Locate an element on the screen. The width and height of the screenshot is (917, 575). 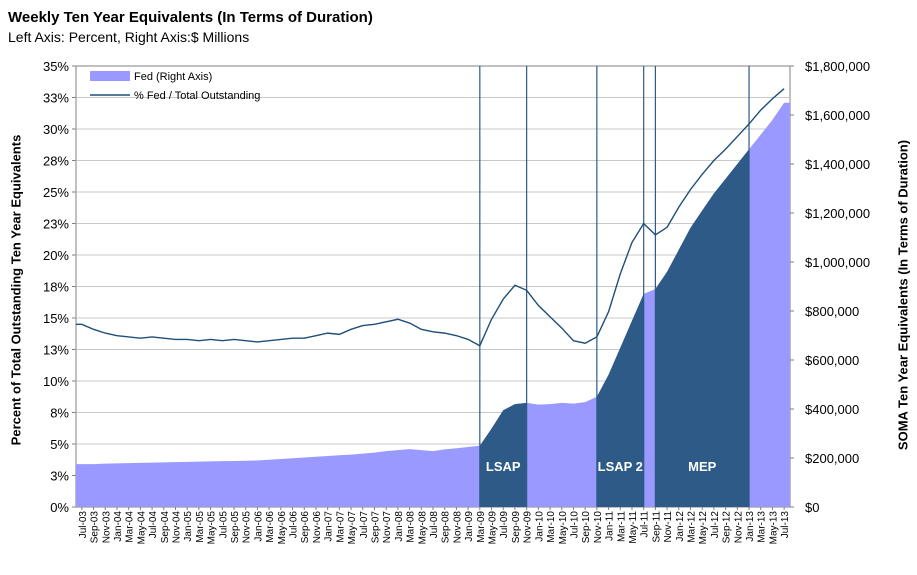
x-tick-label: May-06 is located at coordinates (282, 528).